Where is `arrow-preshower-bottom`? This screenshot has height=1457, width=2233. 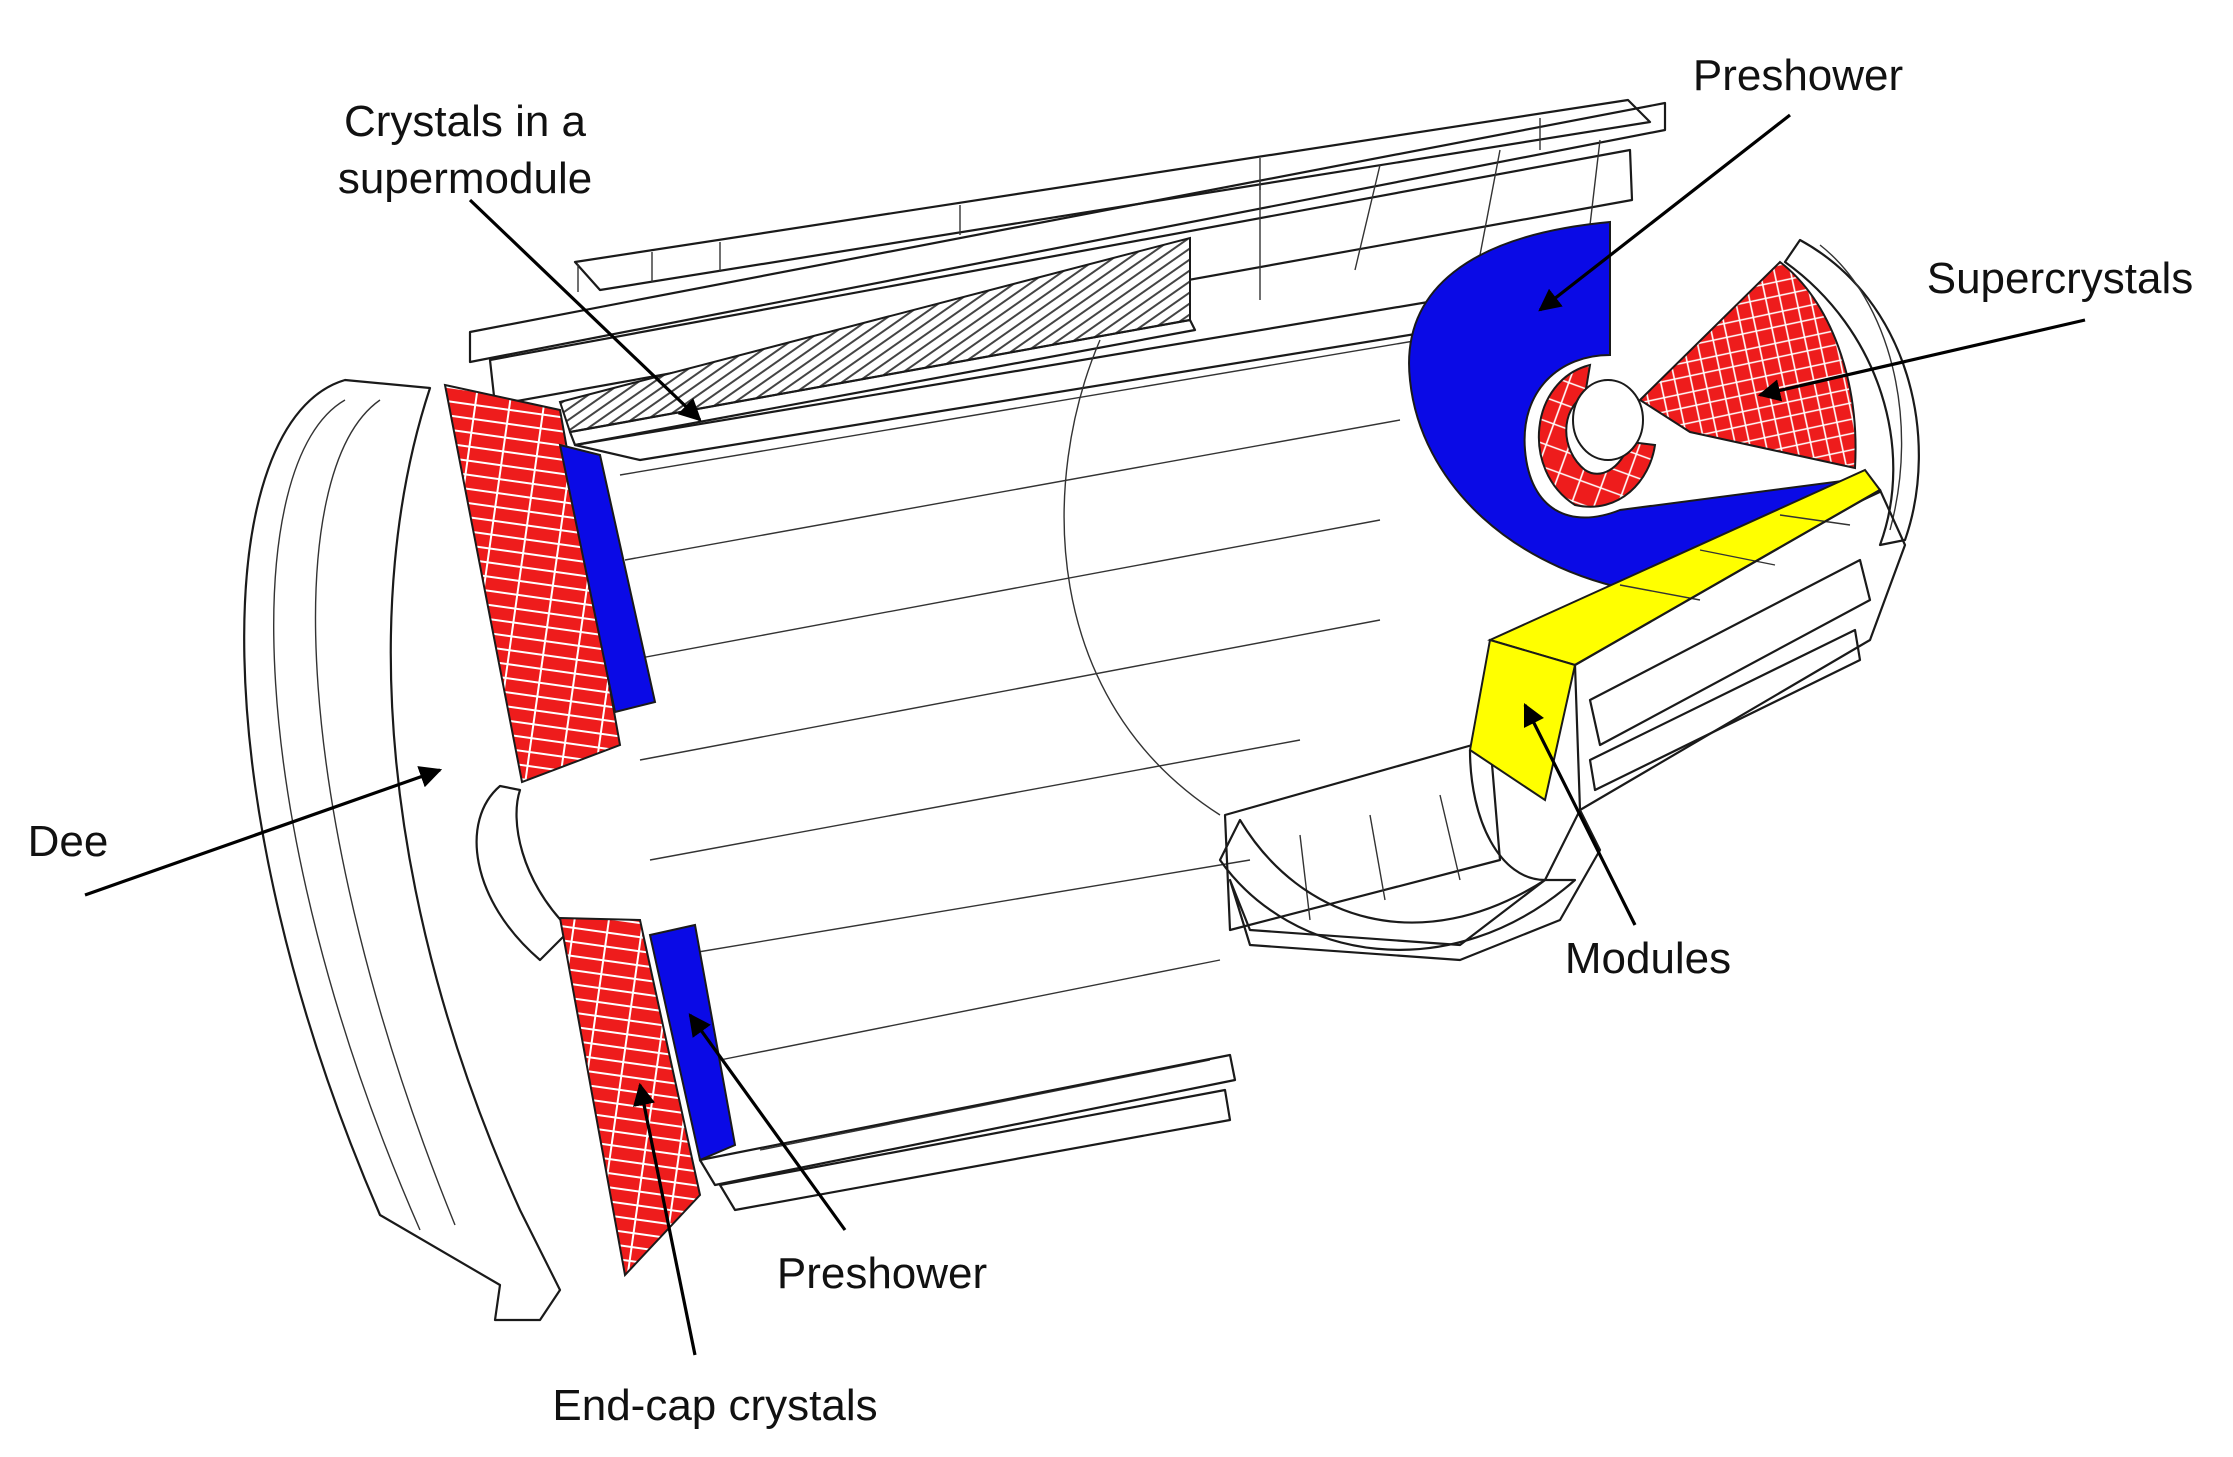
arrow-preshower-bottom is located at coordinates (767, 1122).